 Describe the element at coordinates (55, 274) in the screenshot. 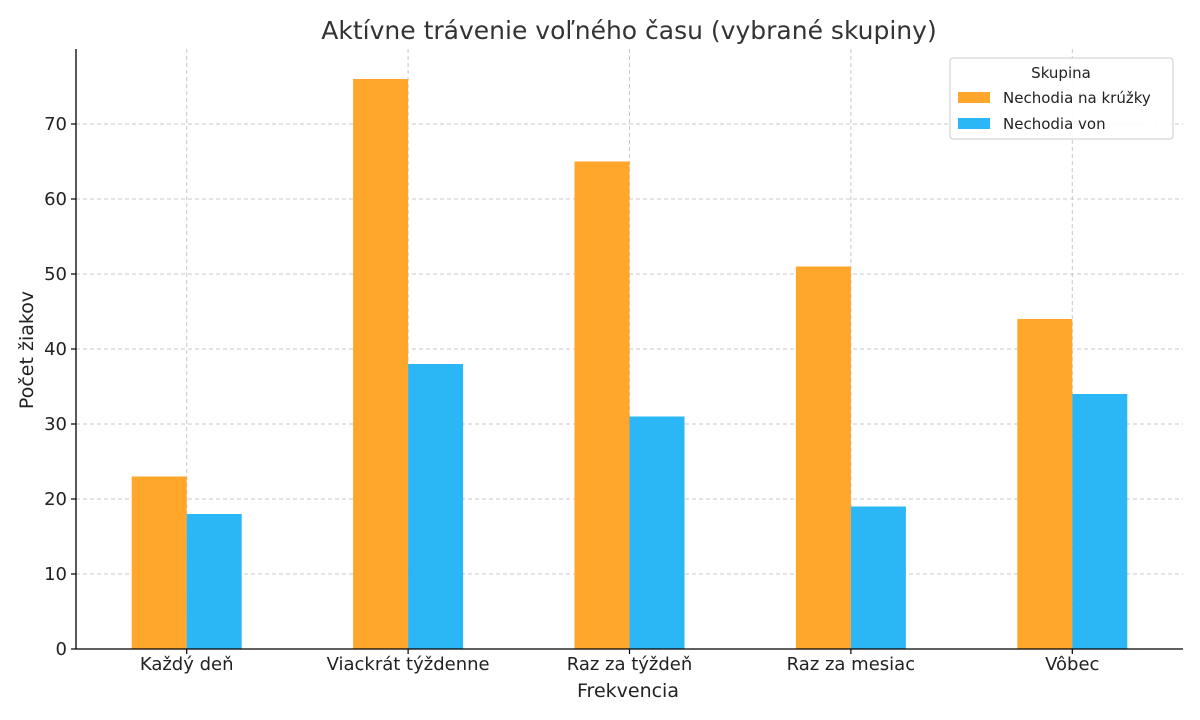

I see `y-tick-label: 50` at that location.